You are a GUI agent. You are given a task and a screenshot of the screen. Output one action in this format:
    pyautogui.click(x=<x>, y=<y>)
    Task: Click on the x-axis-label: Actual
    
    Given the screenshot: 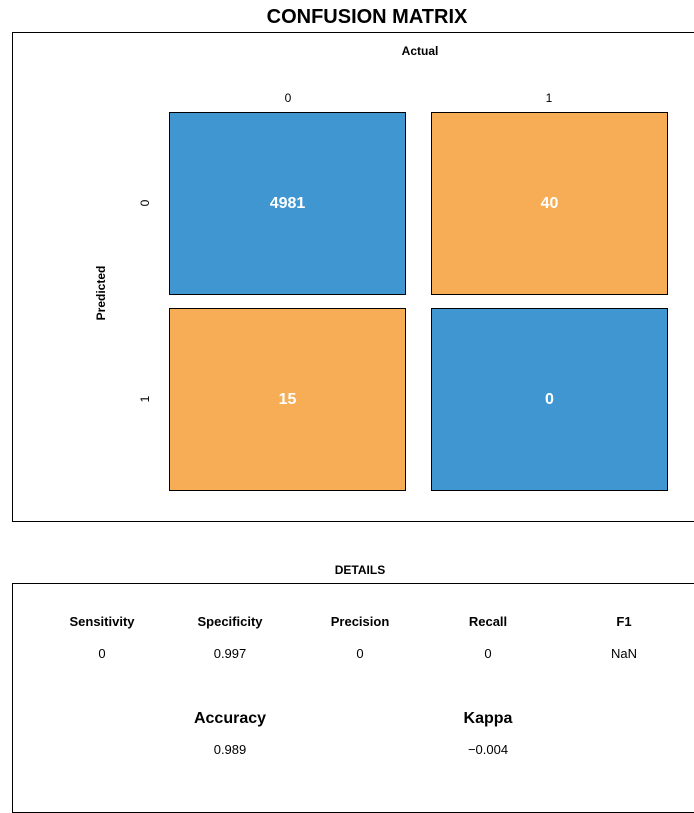 What is the action you would take?
    pyautogui.click(x=420, y=51)
    